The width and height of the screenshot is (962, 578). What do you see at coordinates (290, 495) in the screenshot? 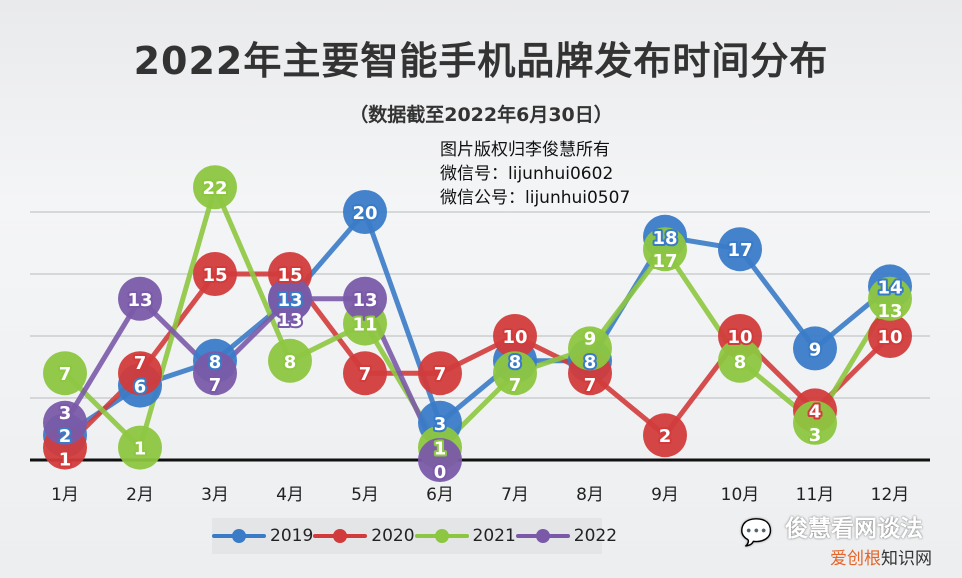
I see `x-tick-label: 4月` at bounding box center [290, 495].